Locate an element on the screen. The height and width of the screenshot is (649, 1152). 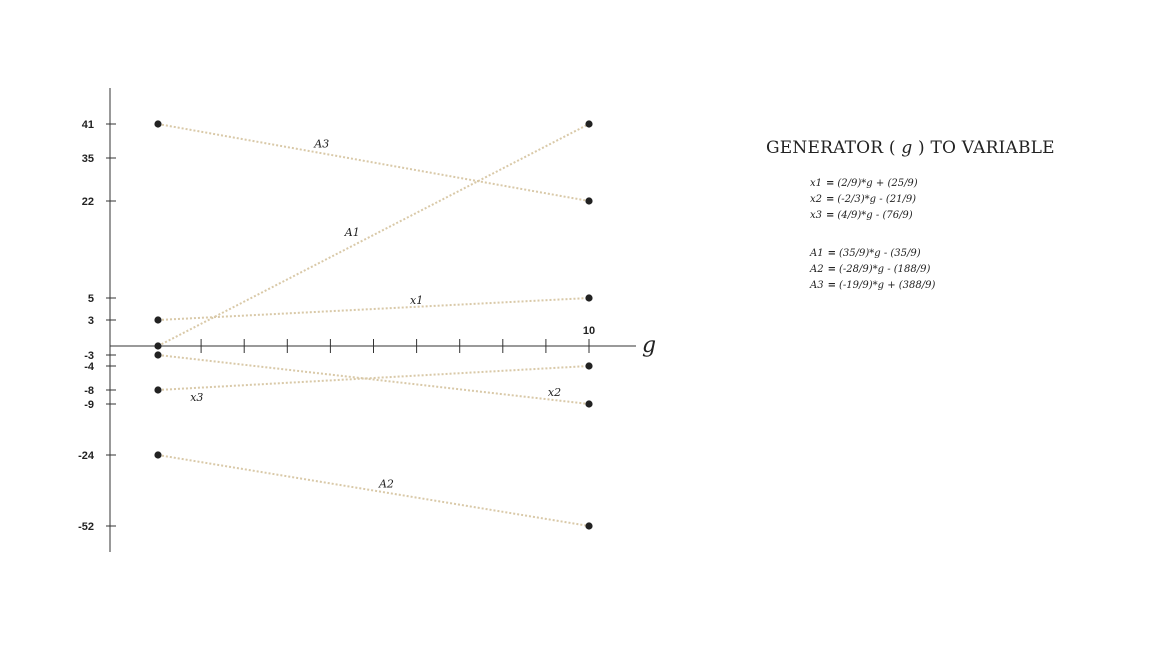
y-tick-label: -3 is located at coordinates (89, 356).